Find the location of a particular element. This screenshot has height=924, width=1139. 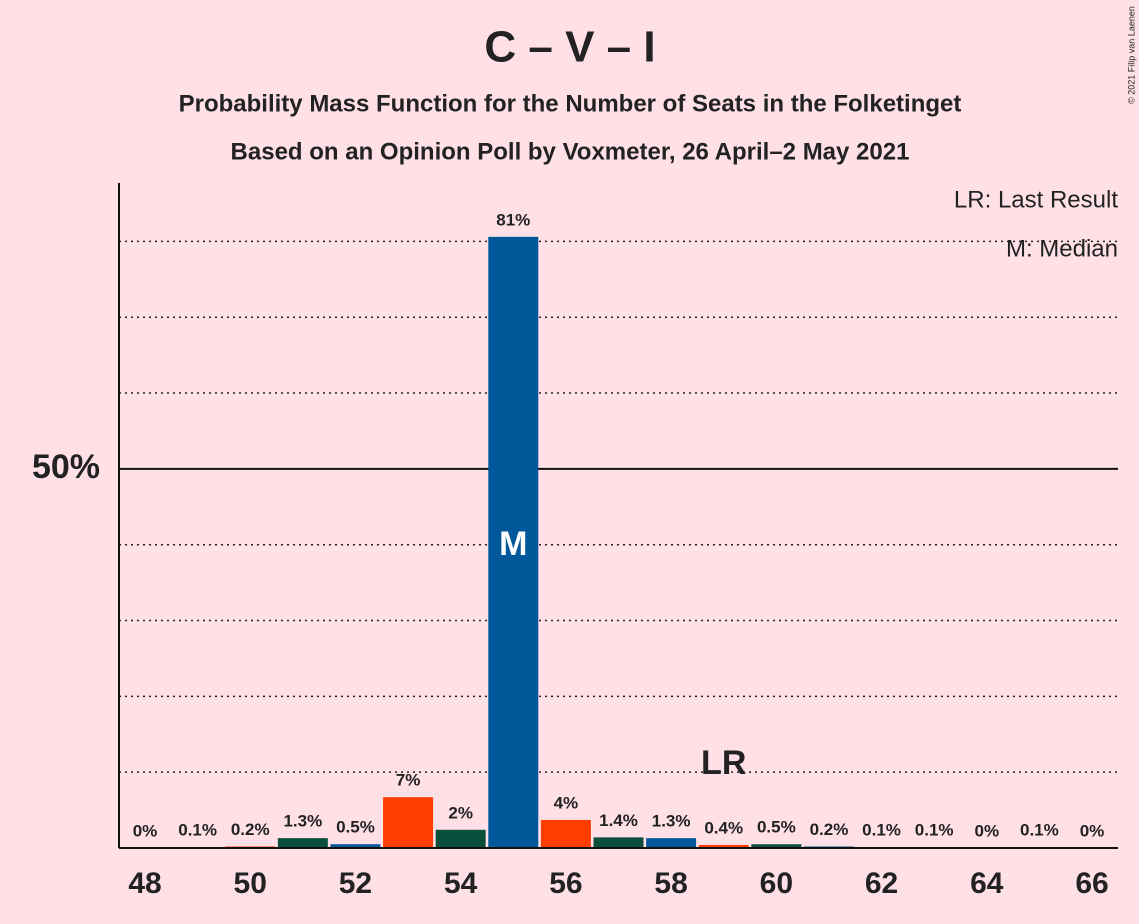

data-label: 7% is located at coordinates (408, 780).